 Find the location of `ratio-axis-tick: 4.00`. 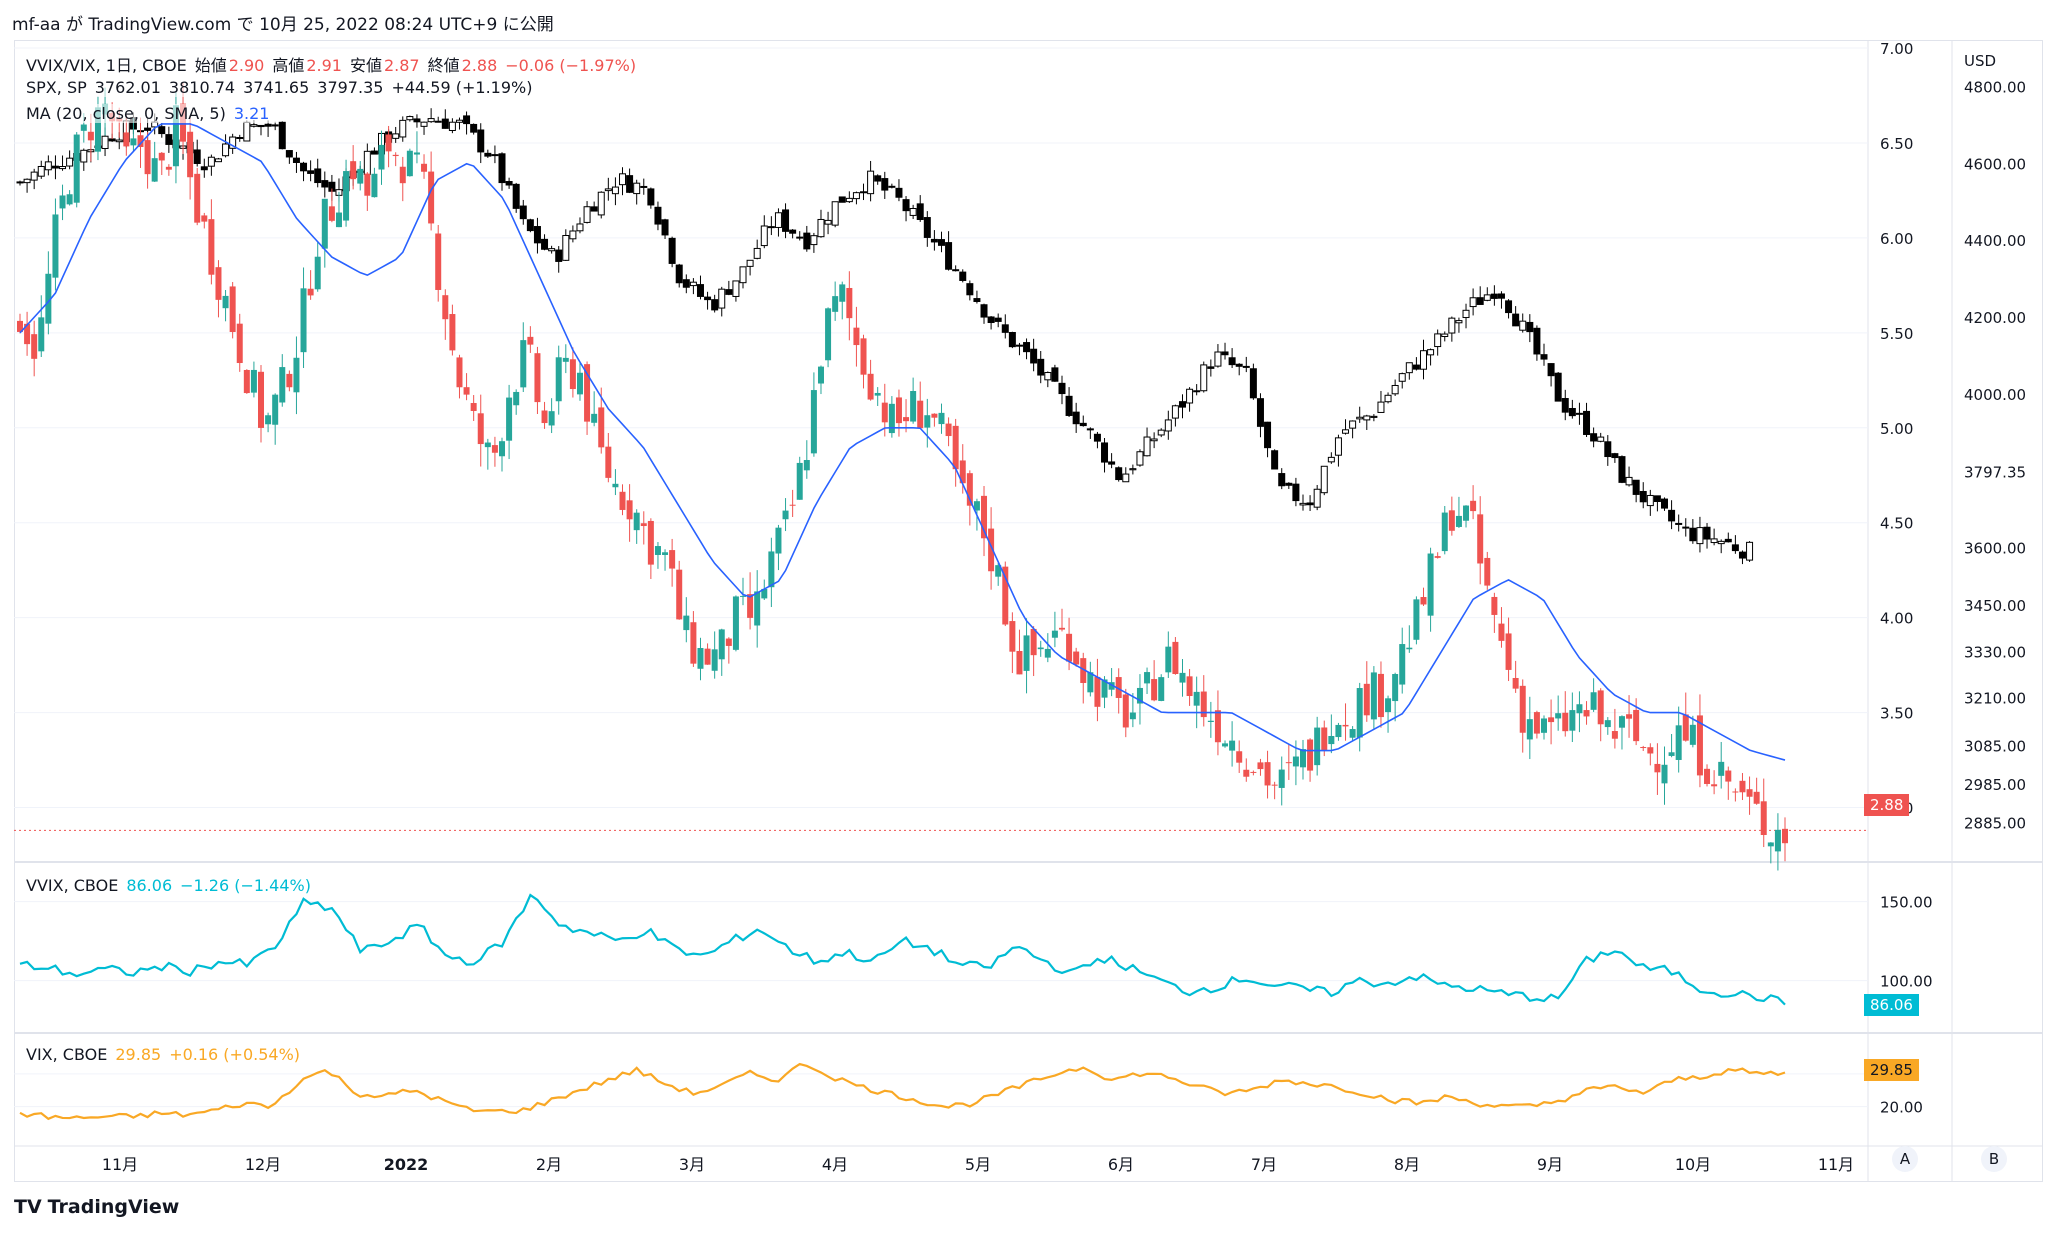

ratio-axis-tick: 4.00 is located at coordinates (1896, 619).